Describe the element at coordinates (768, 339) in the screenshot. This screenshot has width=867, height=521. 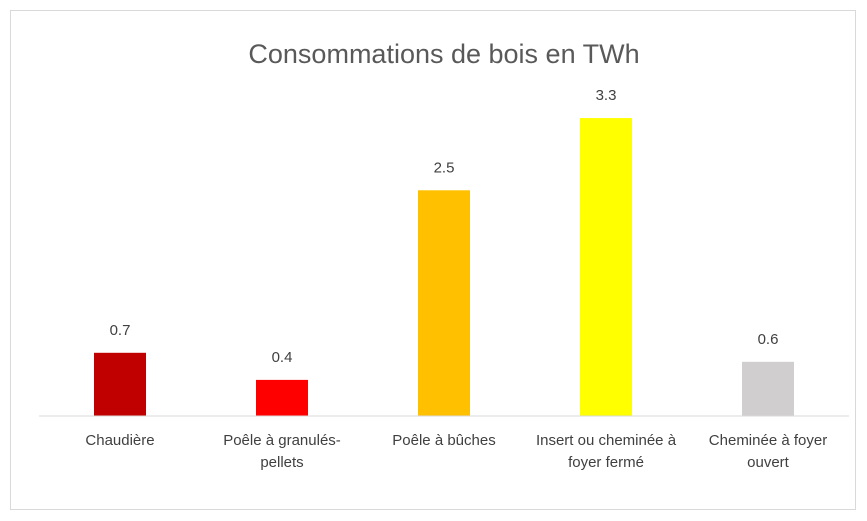
I see `data-label: 0.6` at that location.